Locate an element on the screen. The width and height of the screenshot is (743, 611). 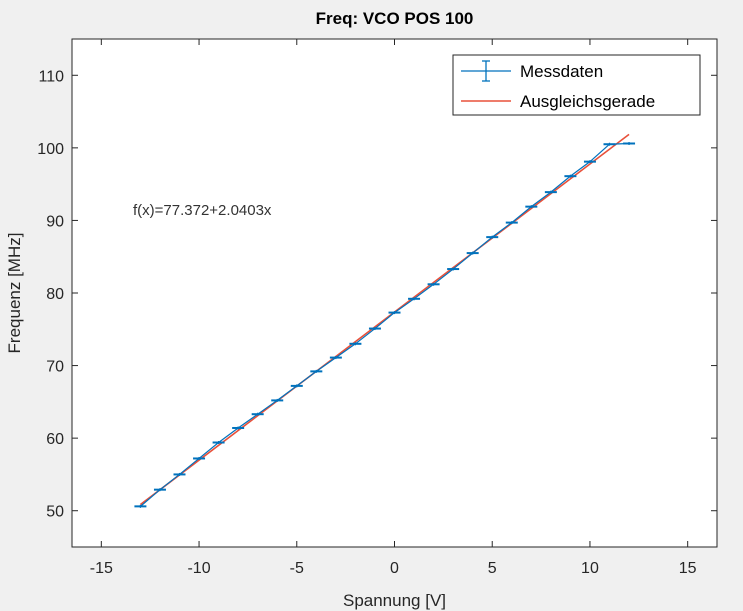
fit-equation-annotation: f(x)=77.372+2.0403x is located at coordinates (202, 210).